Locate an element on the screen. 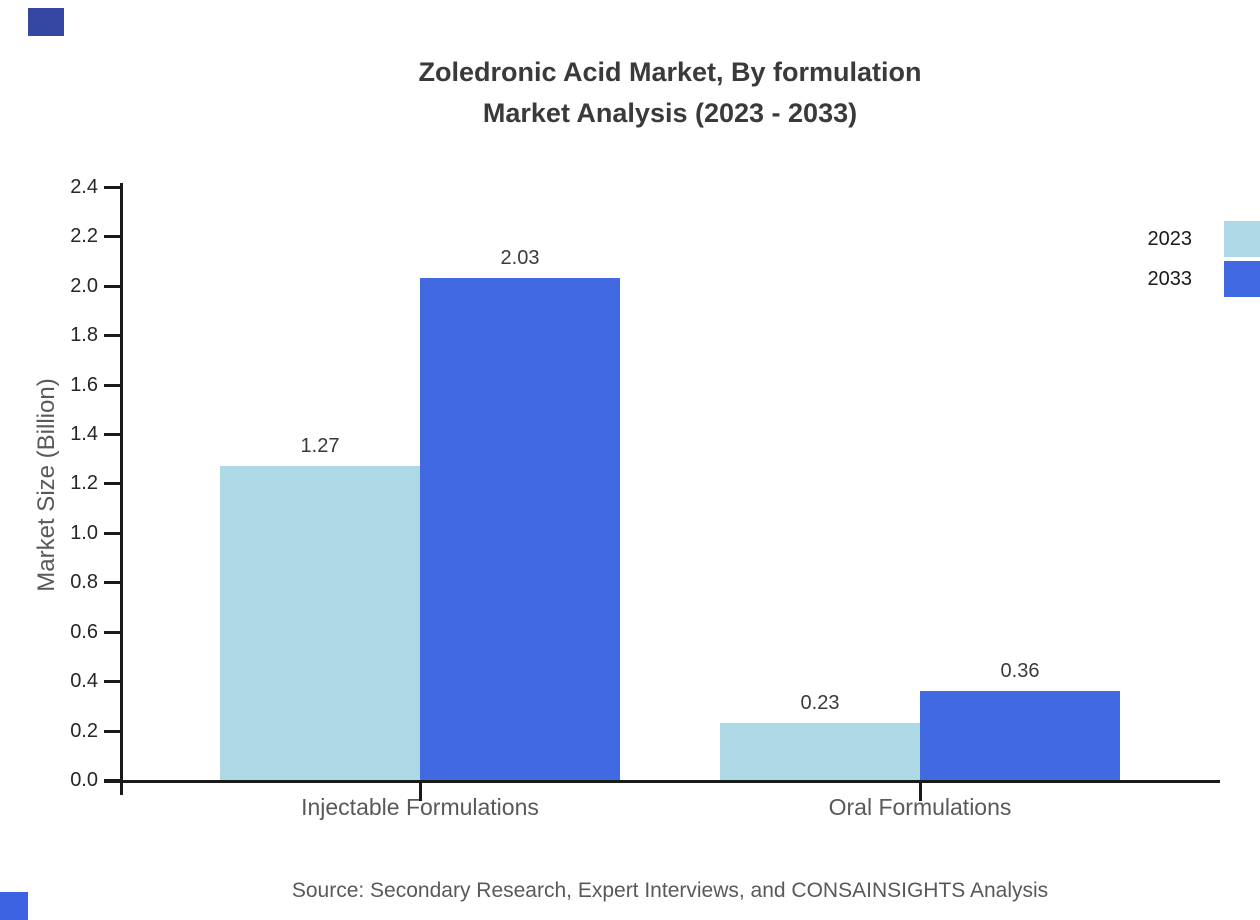 Image resolution: width=1260 pixels, height=920 pixels. chart-title-line2: Market Analysis (2023 - 2033) is located at coordinates (670, 113).